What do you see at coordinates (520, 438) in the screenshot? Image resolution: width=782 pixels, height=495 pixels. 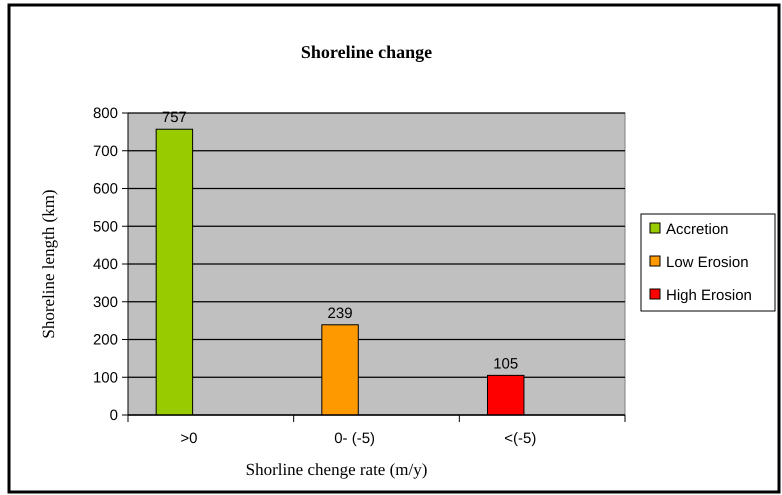 I see `x-tick-label: <(-5)` at bounding box center [520, 438].